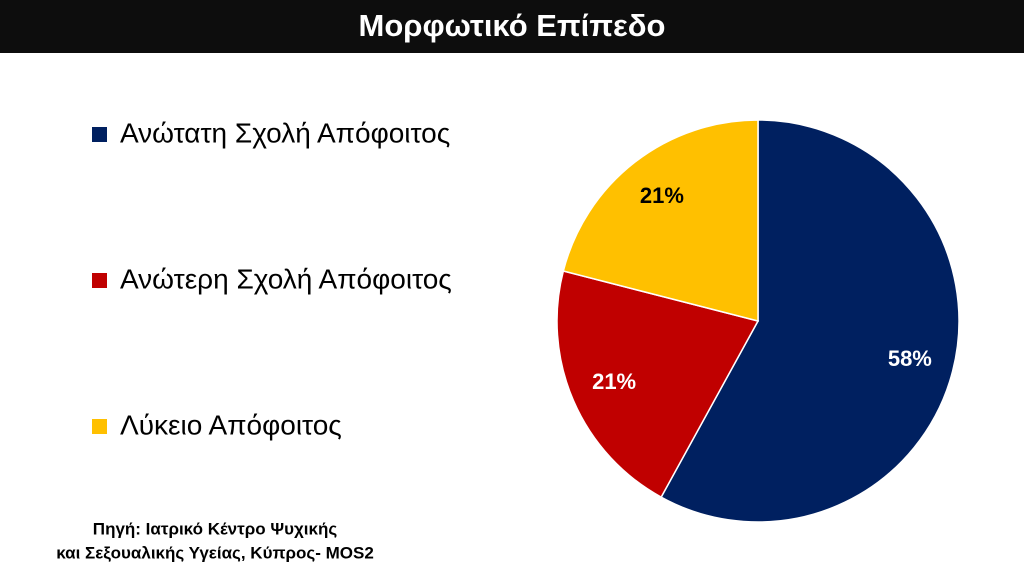  I want to click on source: Πηγή: Ιατρικό Κέντρο Ψυχικής, so click(215, 528).